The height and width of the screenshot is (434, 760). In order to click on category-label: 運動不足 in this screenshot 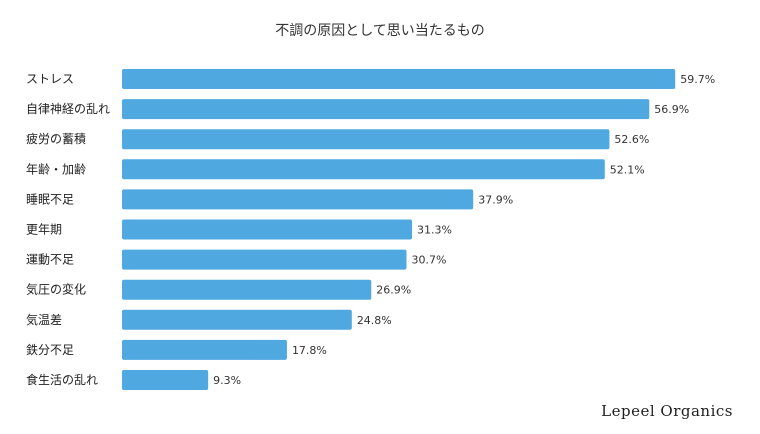, I will do `click(50, 260)`.